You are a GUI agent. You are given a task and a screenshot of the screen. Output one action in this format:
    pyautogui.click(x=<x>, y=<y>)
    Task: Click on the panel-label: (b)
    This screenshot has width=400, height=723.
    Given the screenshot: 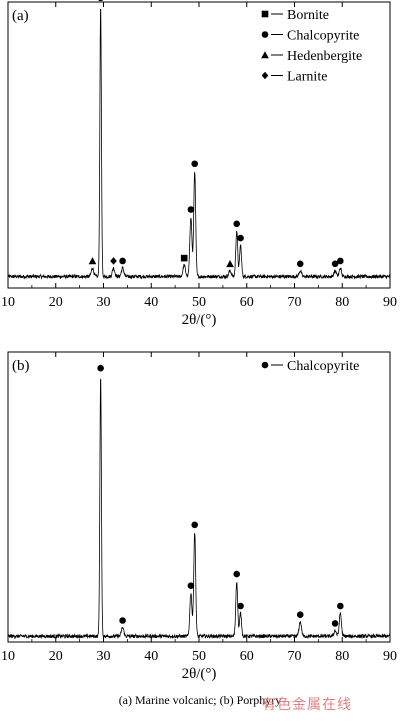 What is the action you would take?
    pyautogui.click(x=21, y=366)
    